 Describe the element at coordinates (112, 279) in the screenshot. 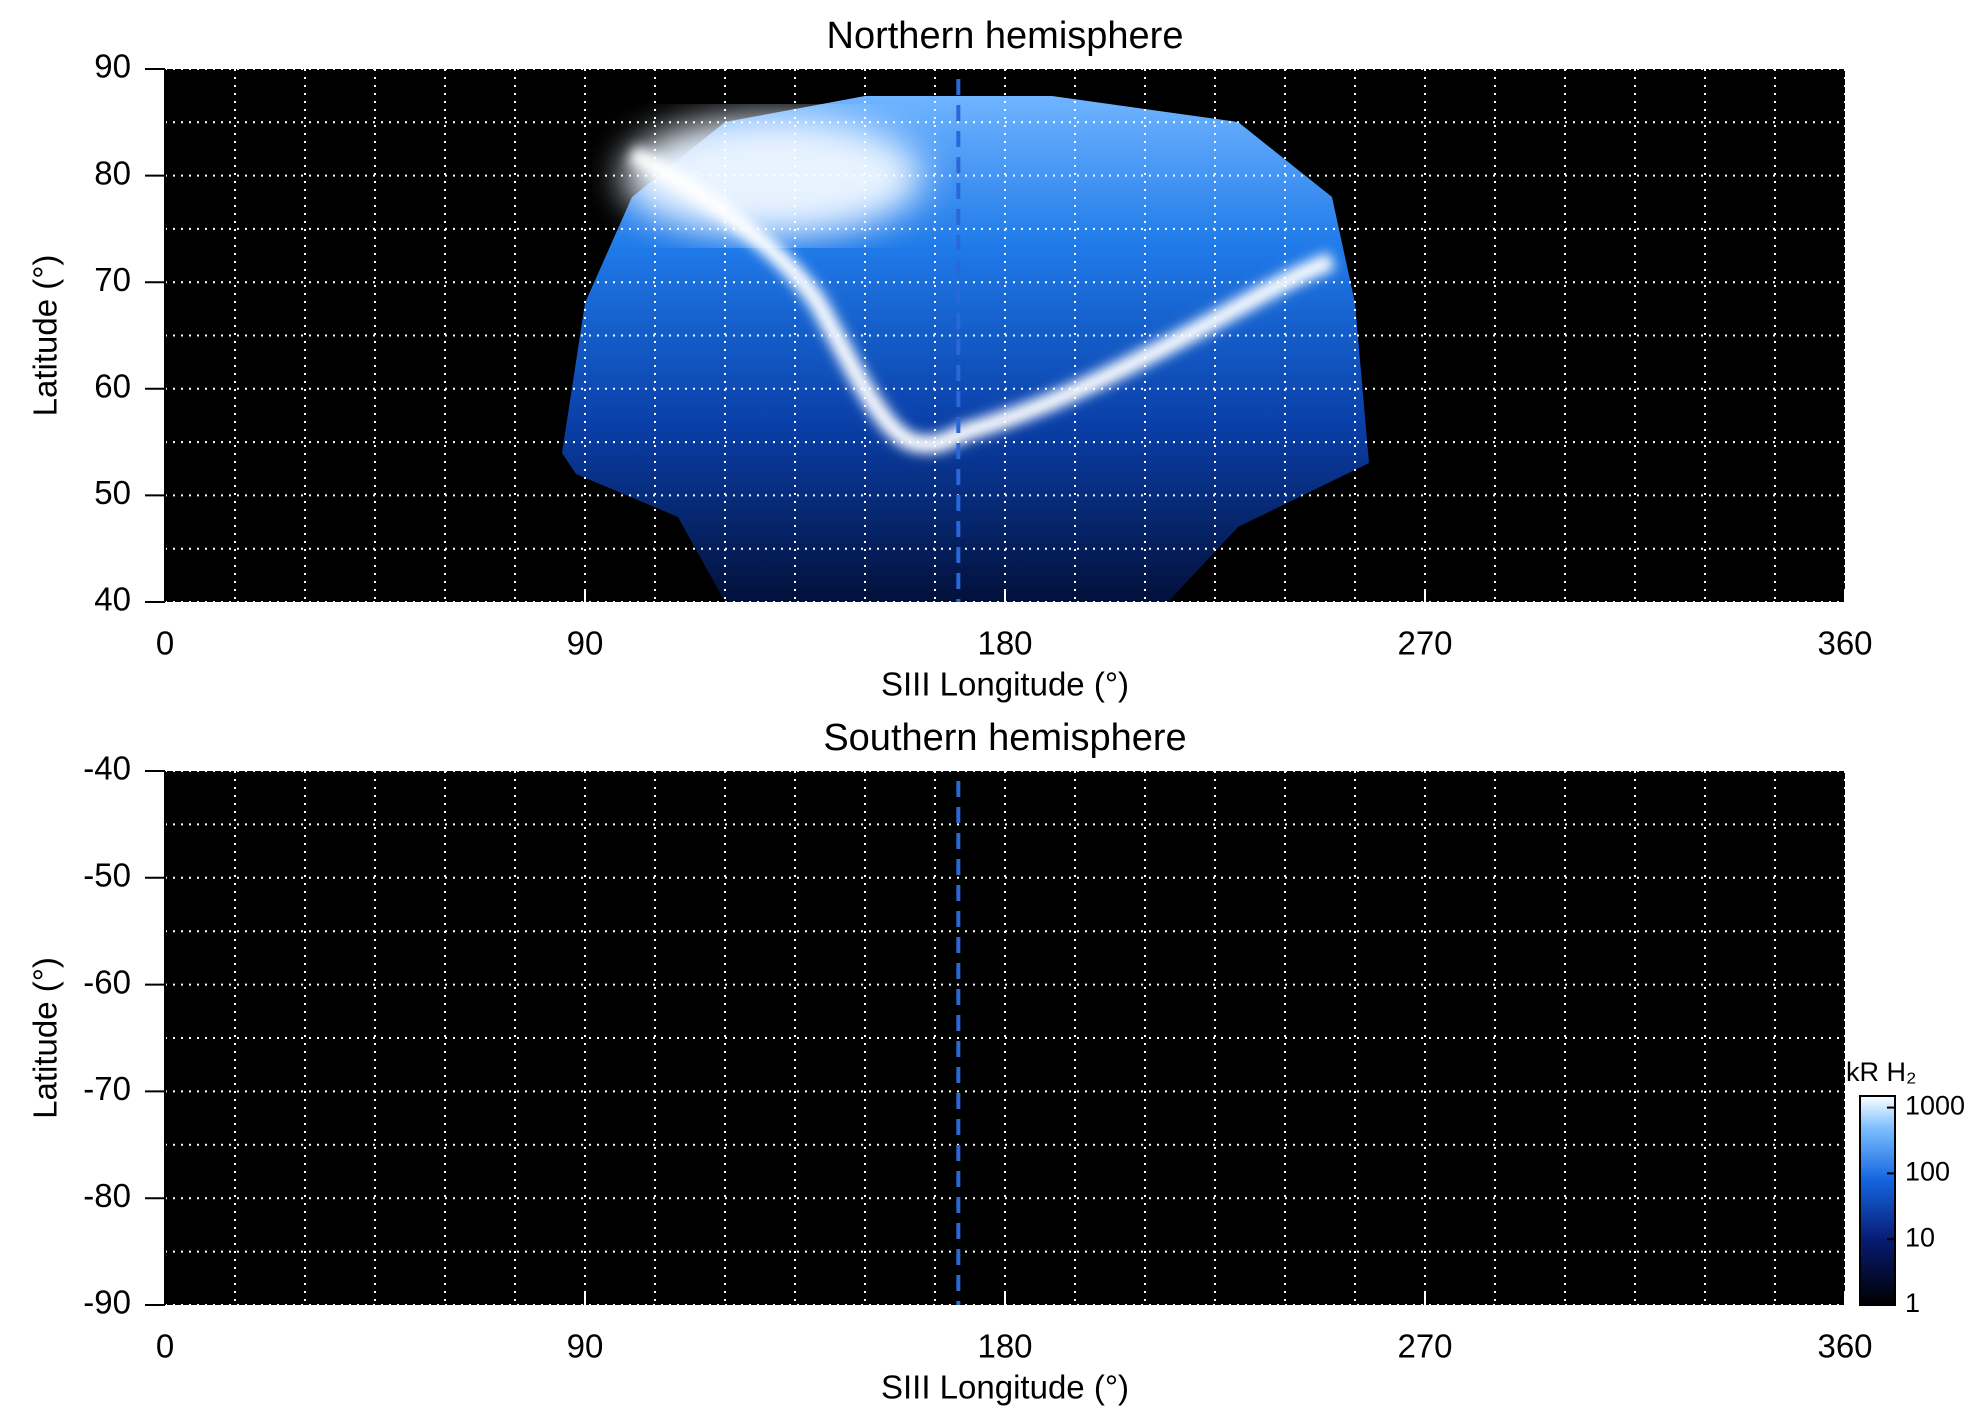

I see `y-tick-label: 70` at that location.